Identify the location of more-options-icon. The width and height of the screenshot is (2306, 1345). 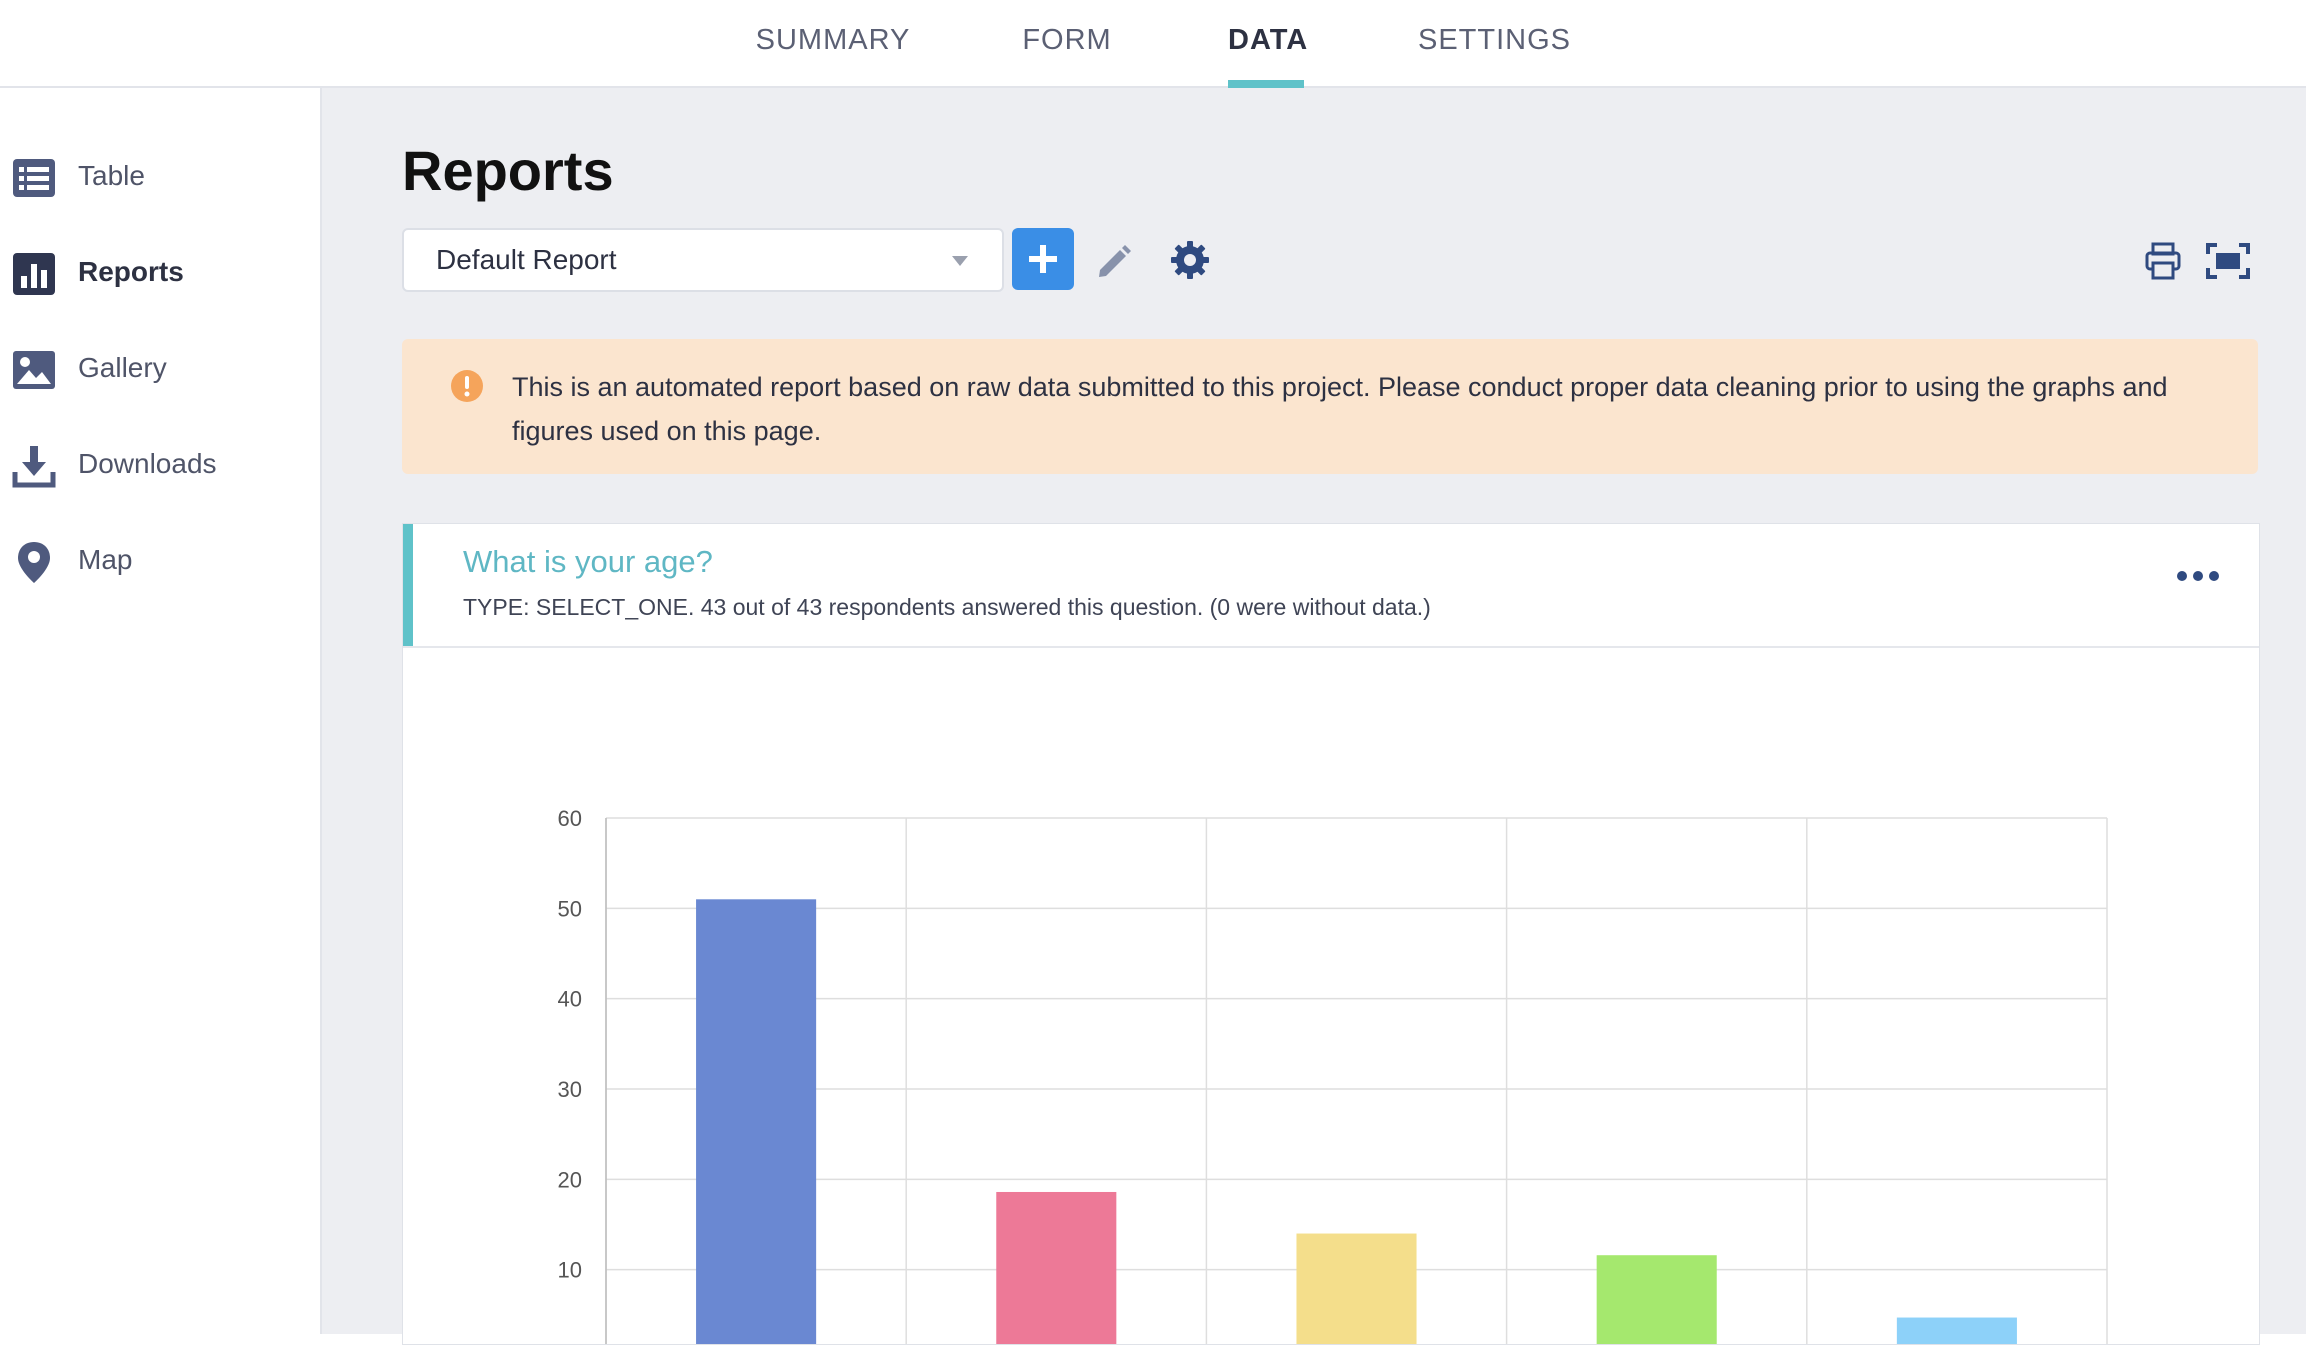
(2198, 576).